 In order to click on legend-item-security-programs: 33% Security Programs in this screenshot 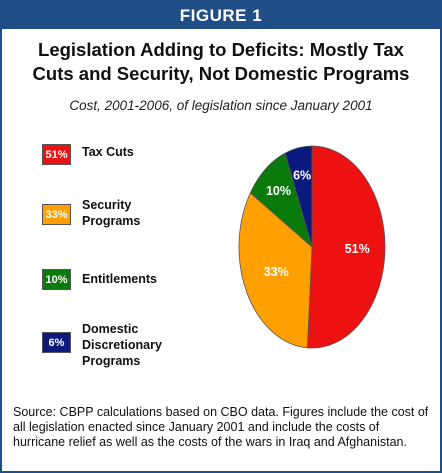, I will do `click(122, 213)`.